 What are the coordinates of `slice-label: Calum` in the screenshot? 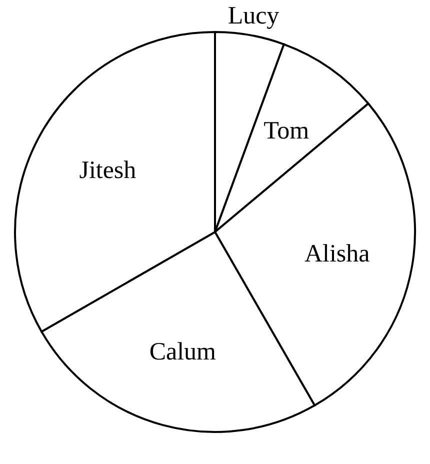 It's located at (183, 352).